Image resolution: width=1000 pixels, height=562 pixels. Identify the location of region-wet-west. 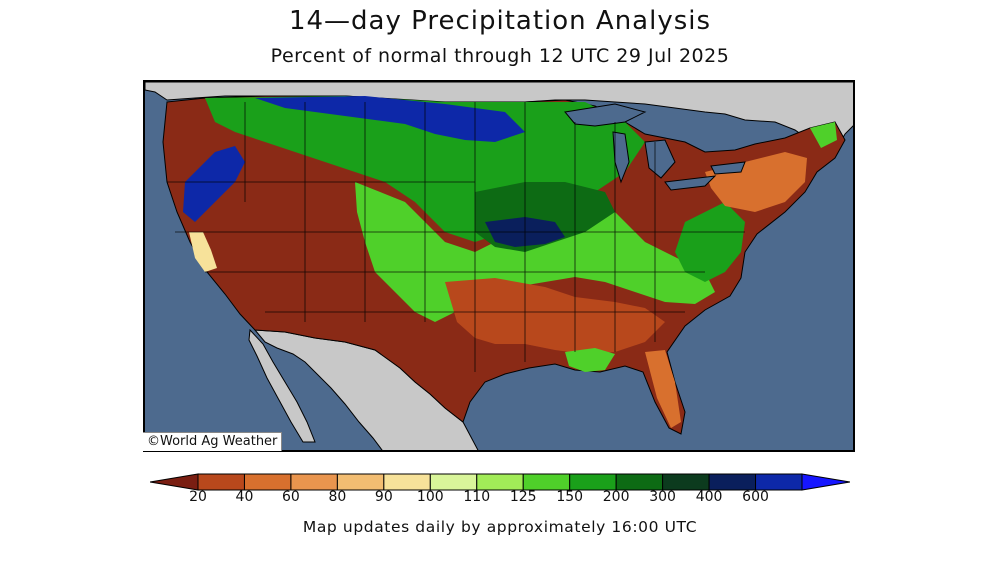
(214, 184).